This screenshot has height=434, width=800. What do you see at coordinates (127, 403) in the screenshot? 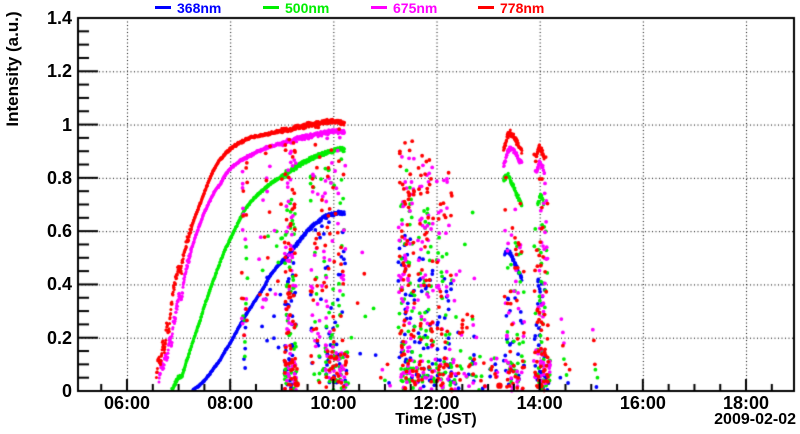
I see `x-tick-label: 06:00` at bounding box center [127, 403].